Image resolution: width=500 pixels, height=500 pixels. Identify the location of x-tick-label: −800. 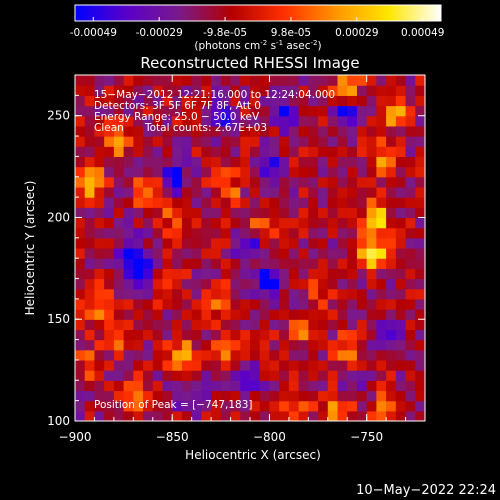
(269, 437).